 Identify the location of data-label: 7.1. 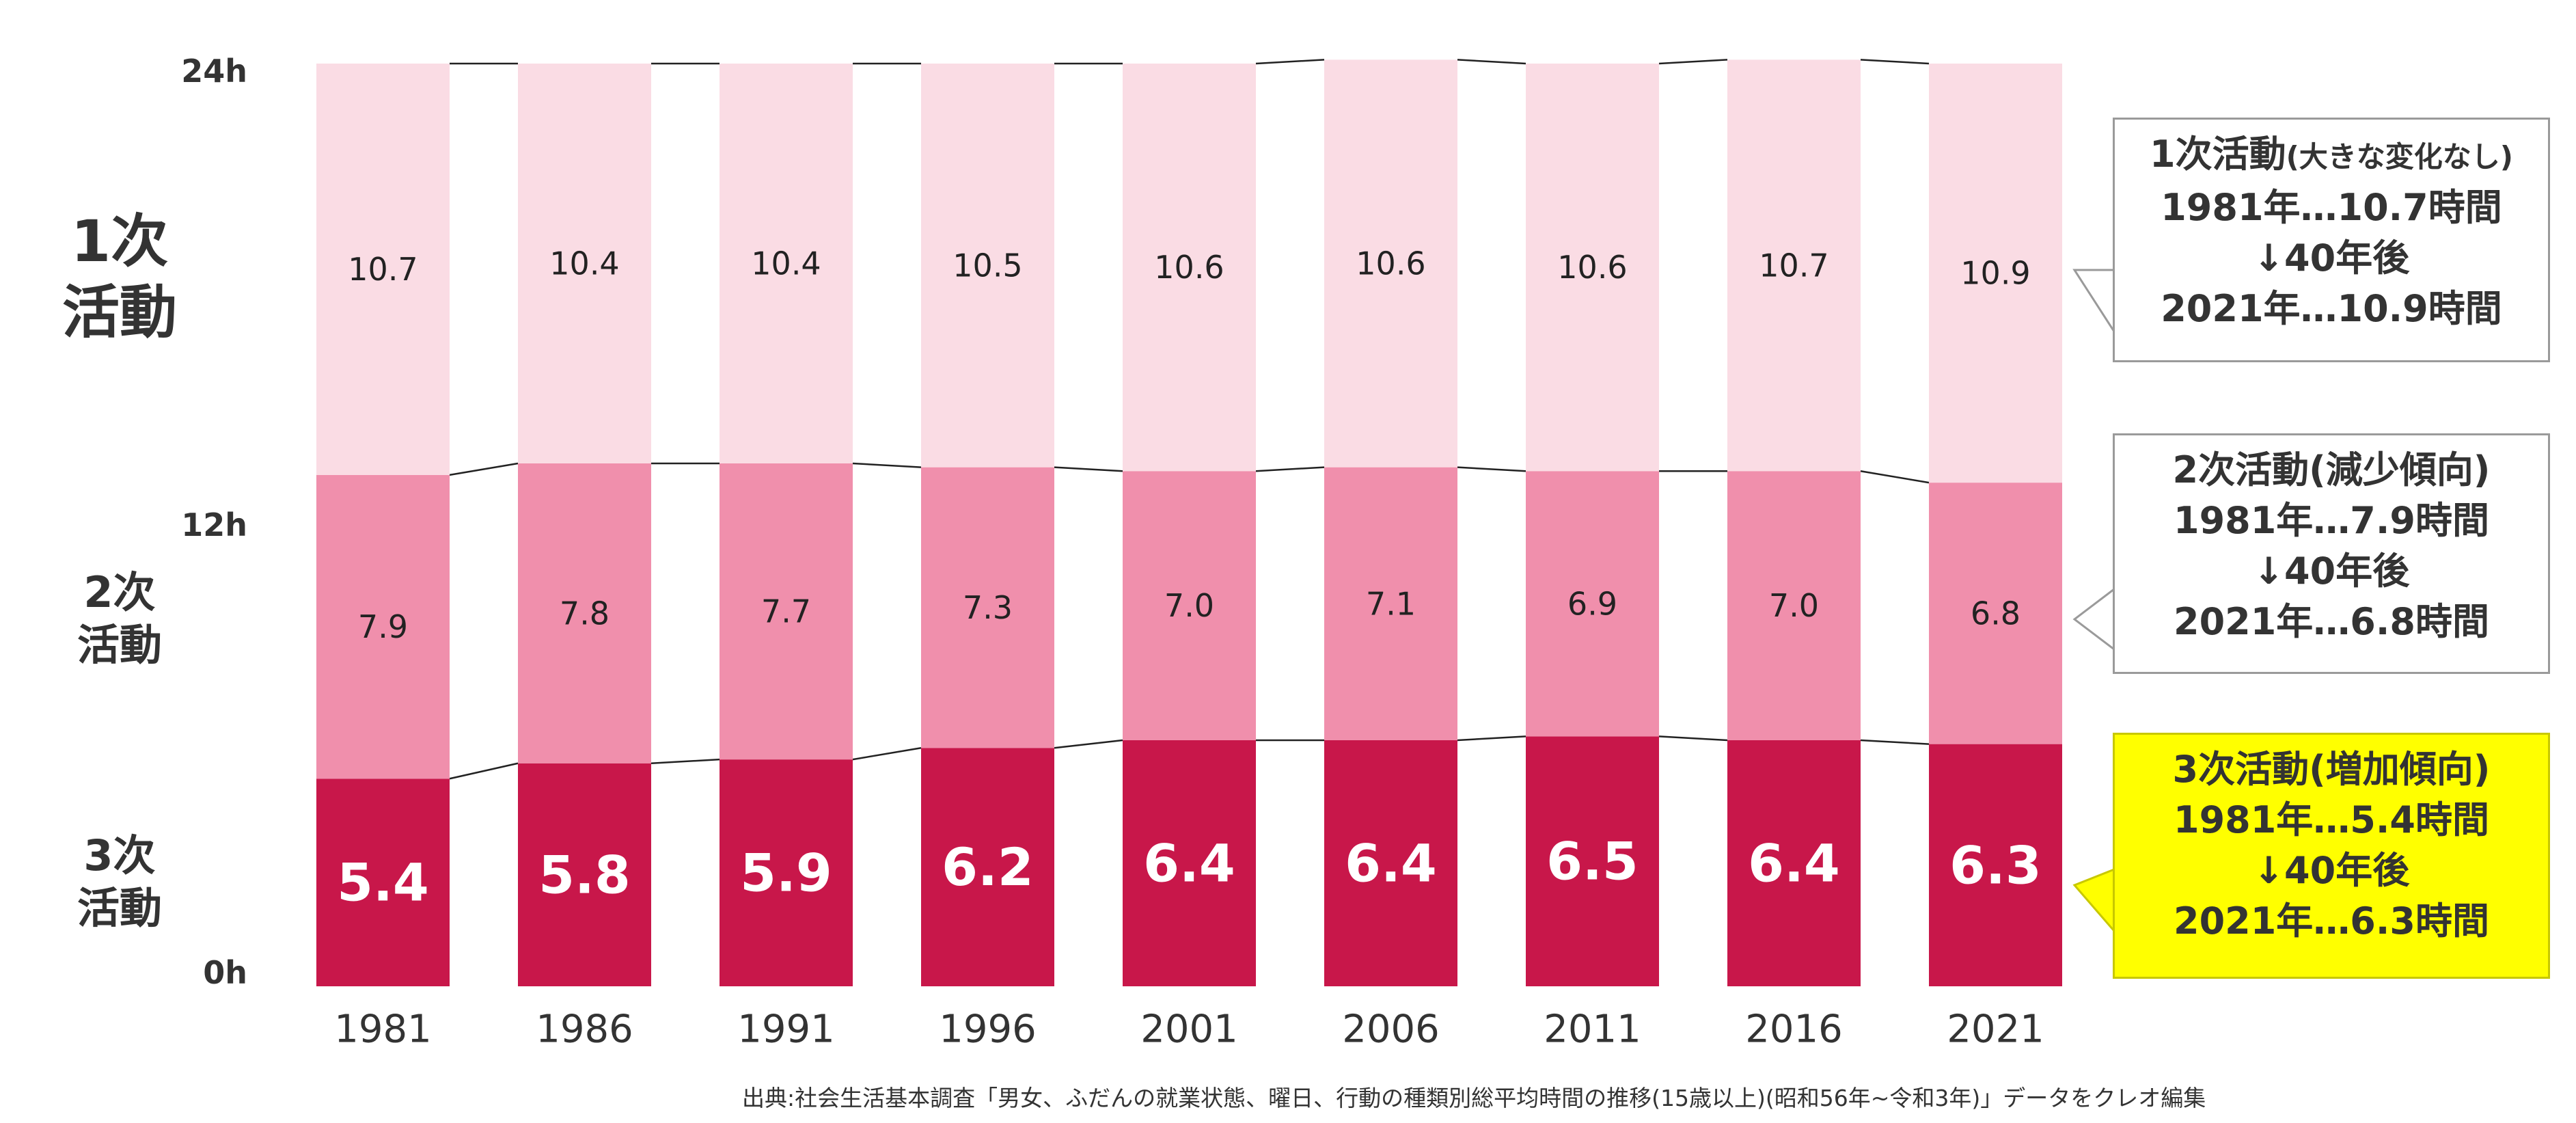
(1391, 603).